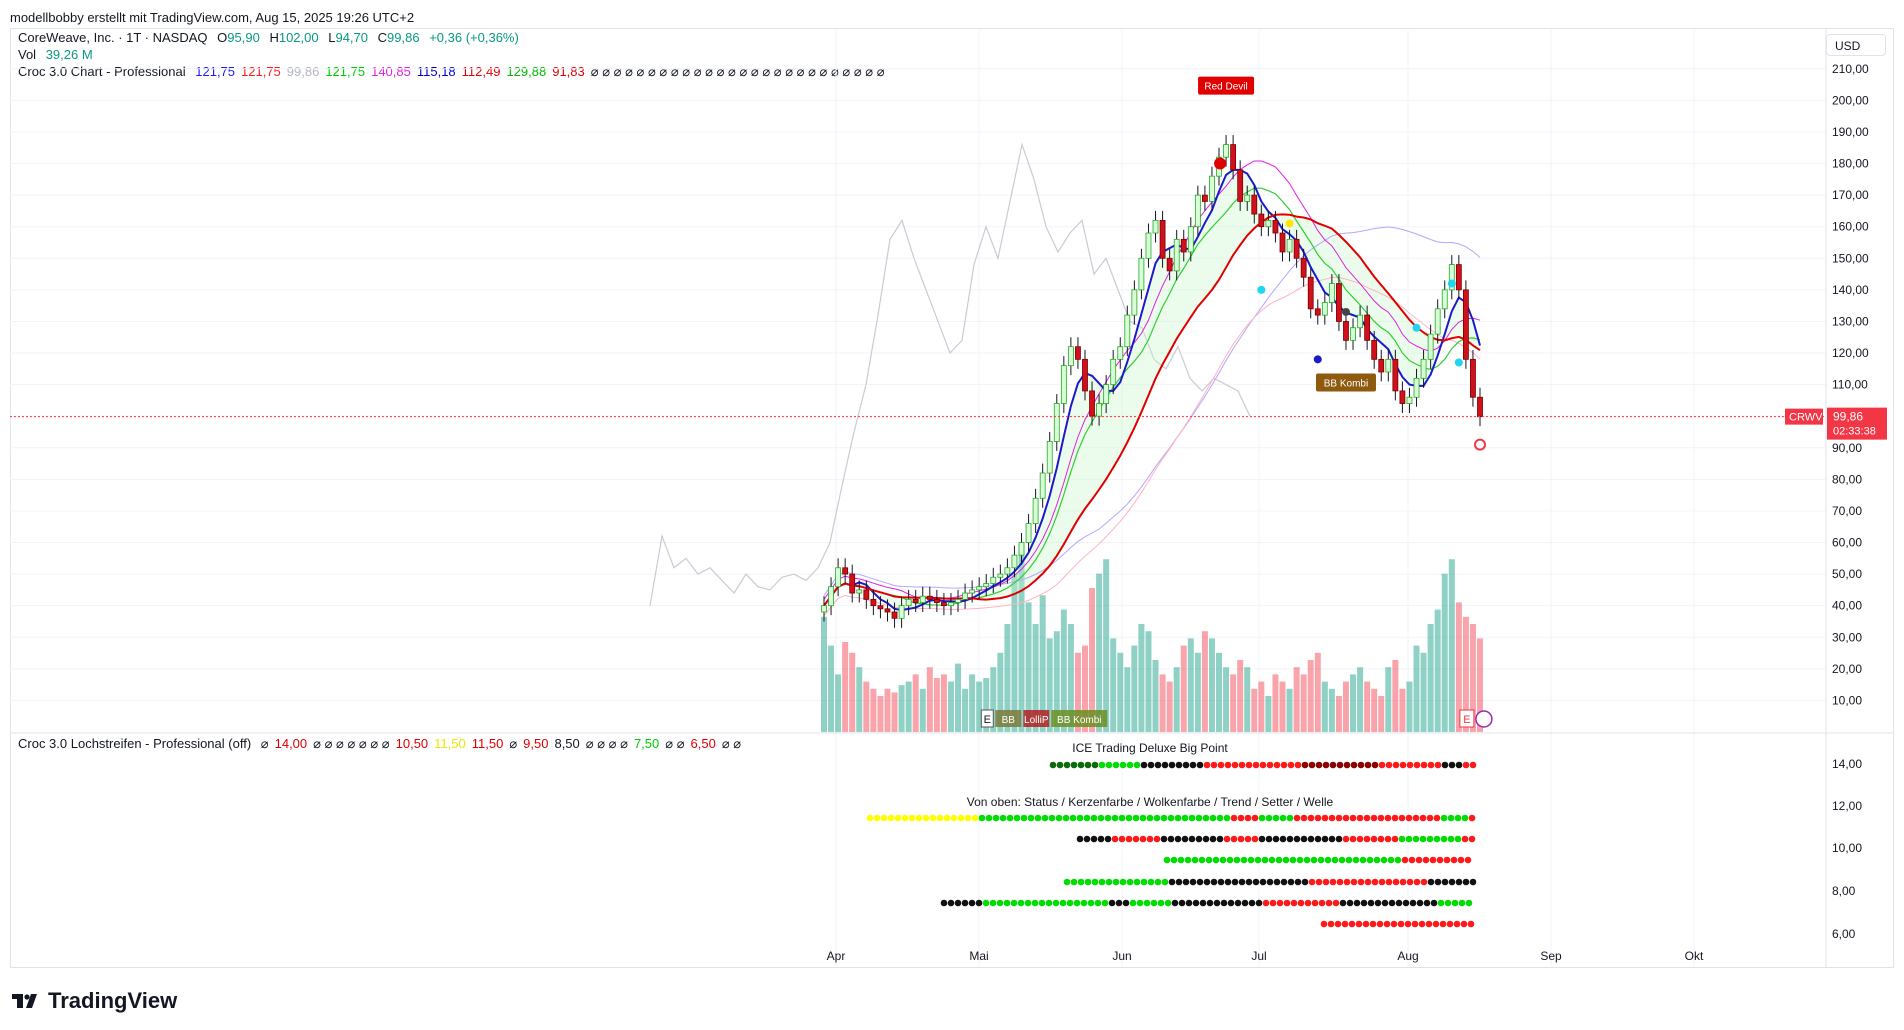 The height and width of the screenshot is (1030, 1904). I want to click on indicator-value: ⌀ ⌀ ⌀ ⌀ ⌀ ⌀ ⌀, so click(351, 743).